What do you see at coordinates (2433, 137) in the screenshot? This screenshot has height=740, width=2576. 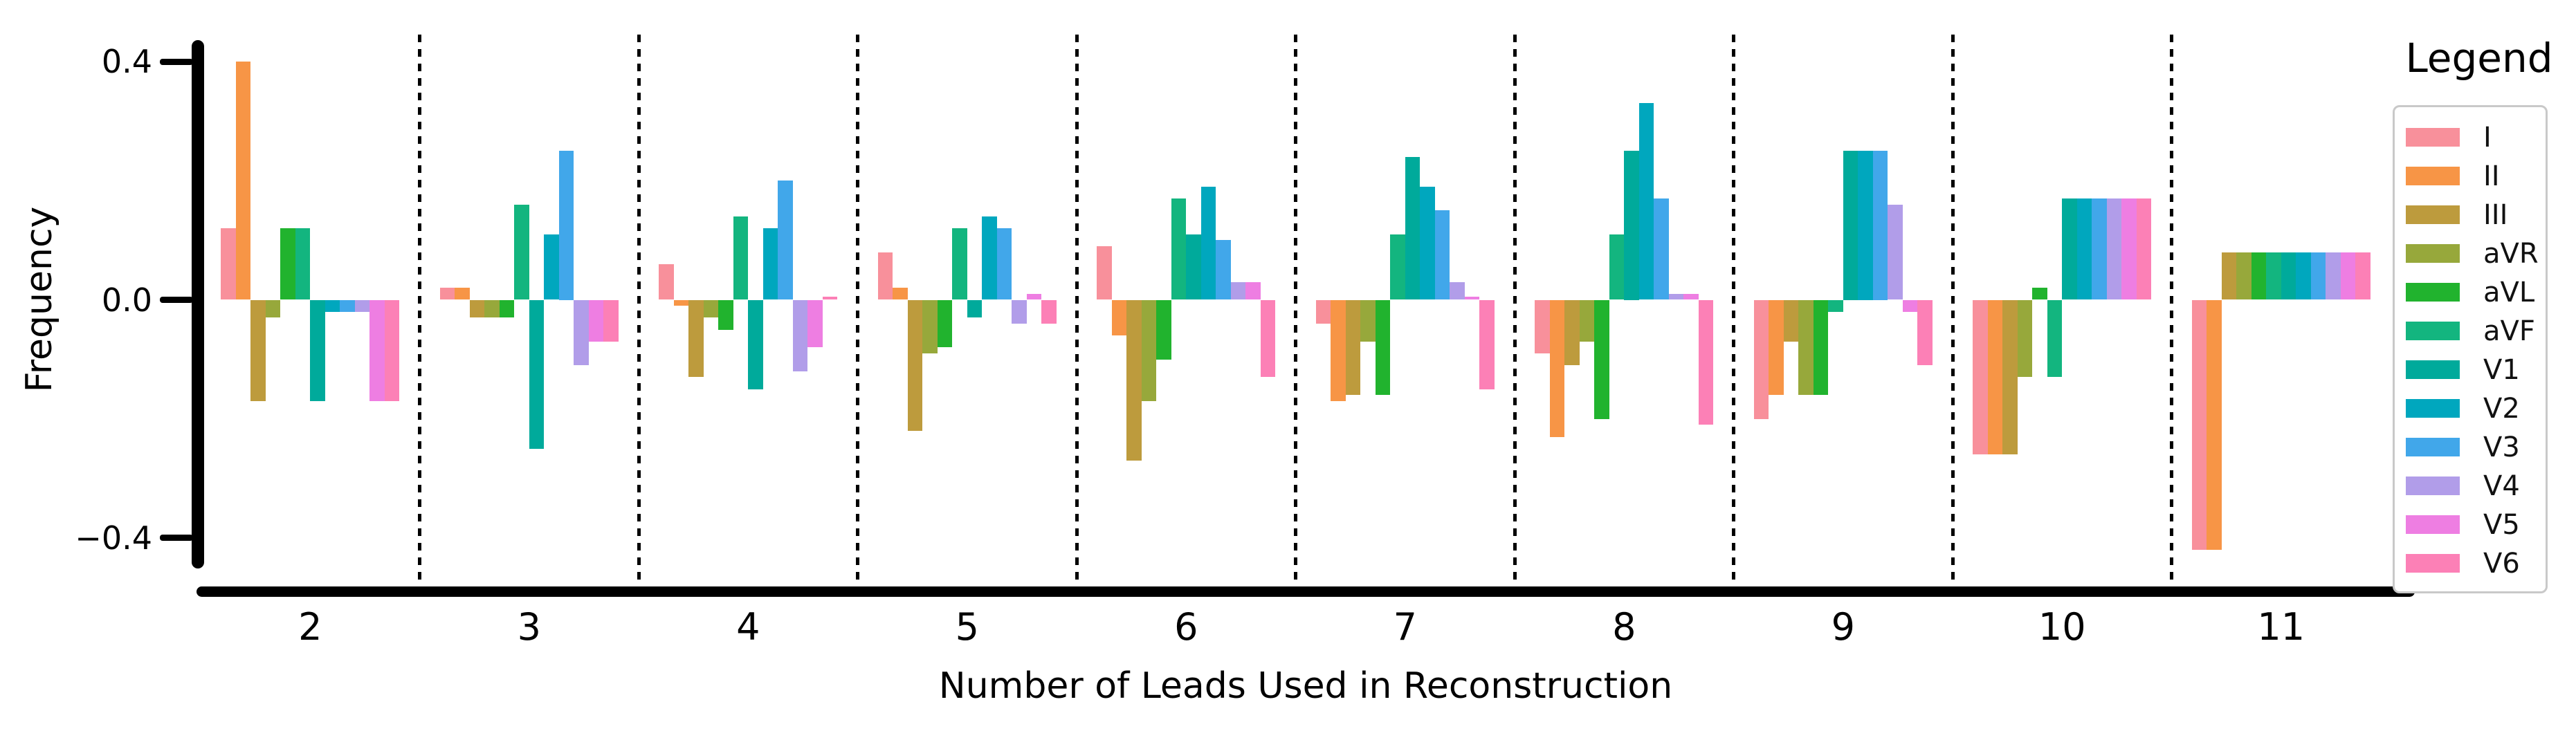 I see `legend-swatch-I` at bounding box center [2433, 137].